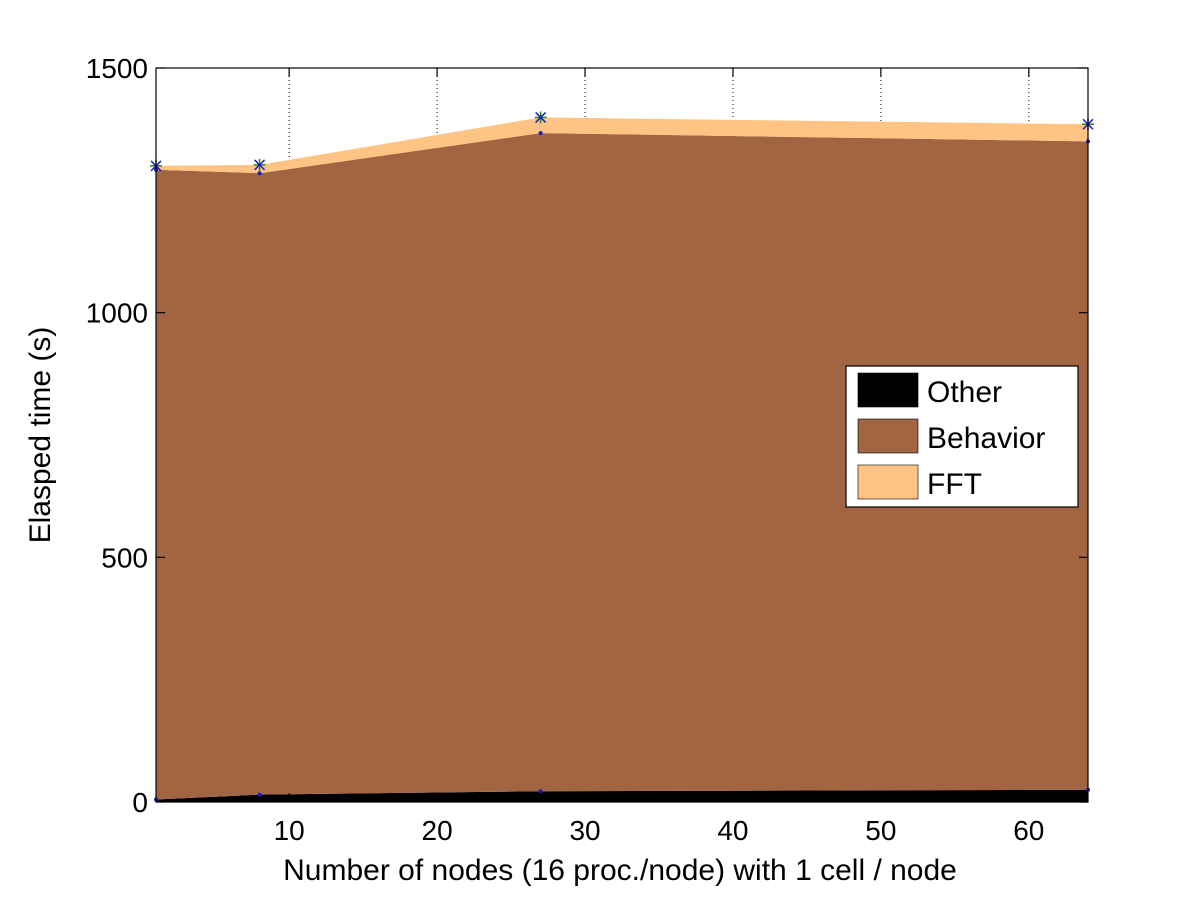 Image resolution: width=1201 pixels, height=901 pixels. Describe the element at coordinates (1028, 830) in the screenshot. I see `x-tick-label-60: 60` at that location.